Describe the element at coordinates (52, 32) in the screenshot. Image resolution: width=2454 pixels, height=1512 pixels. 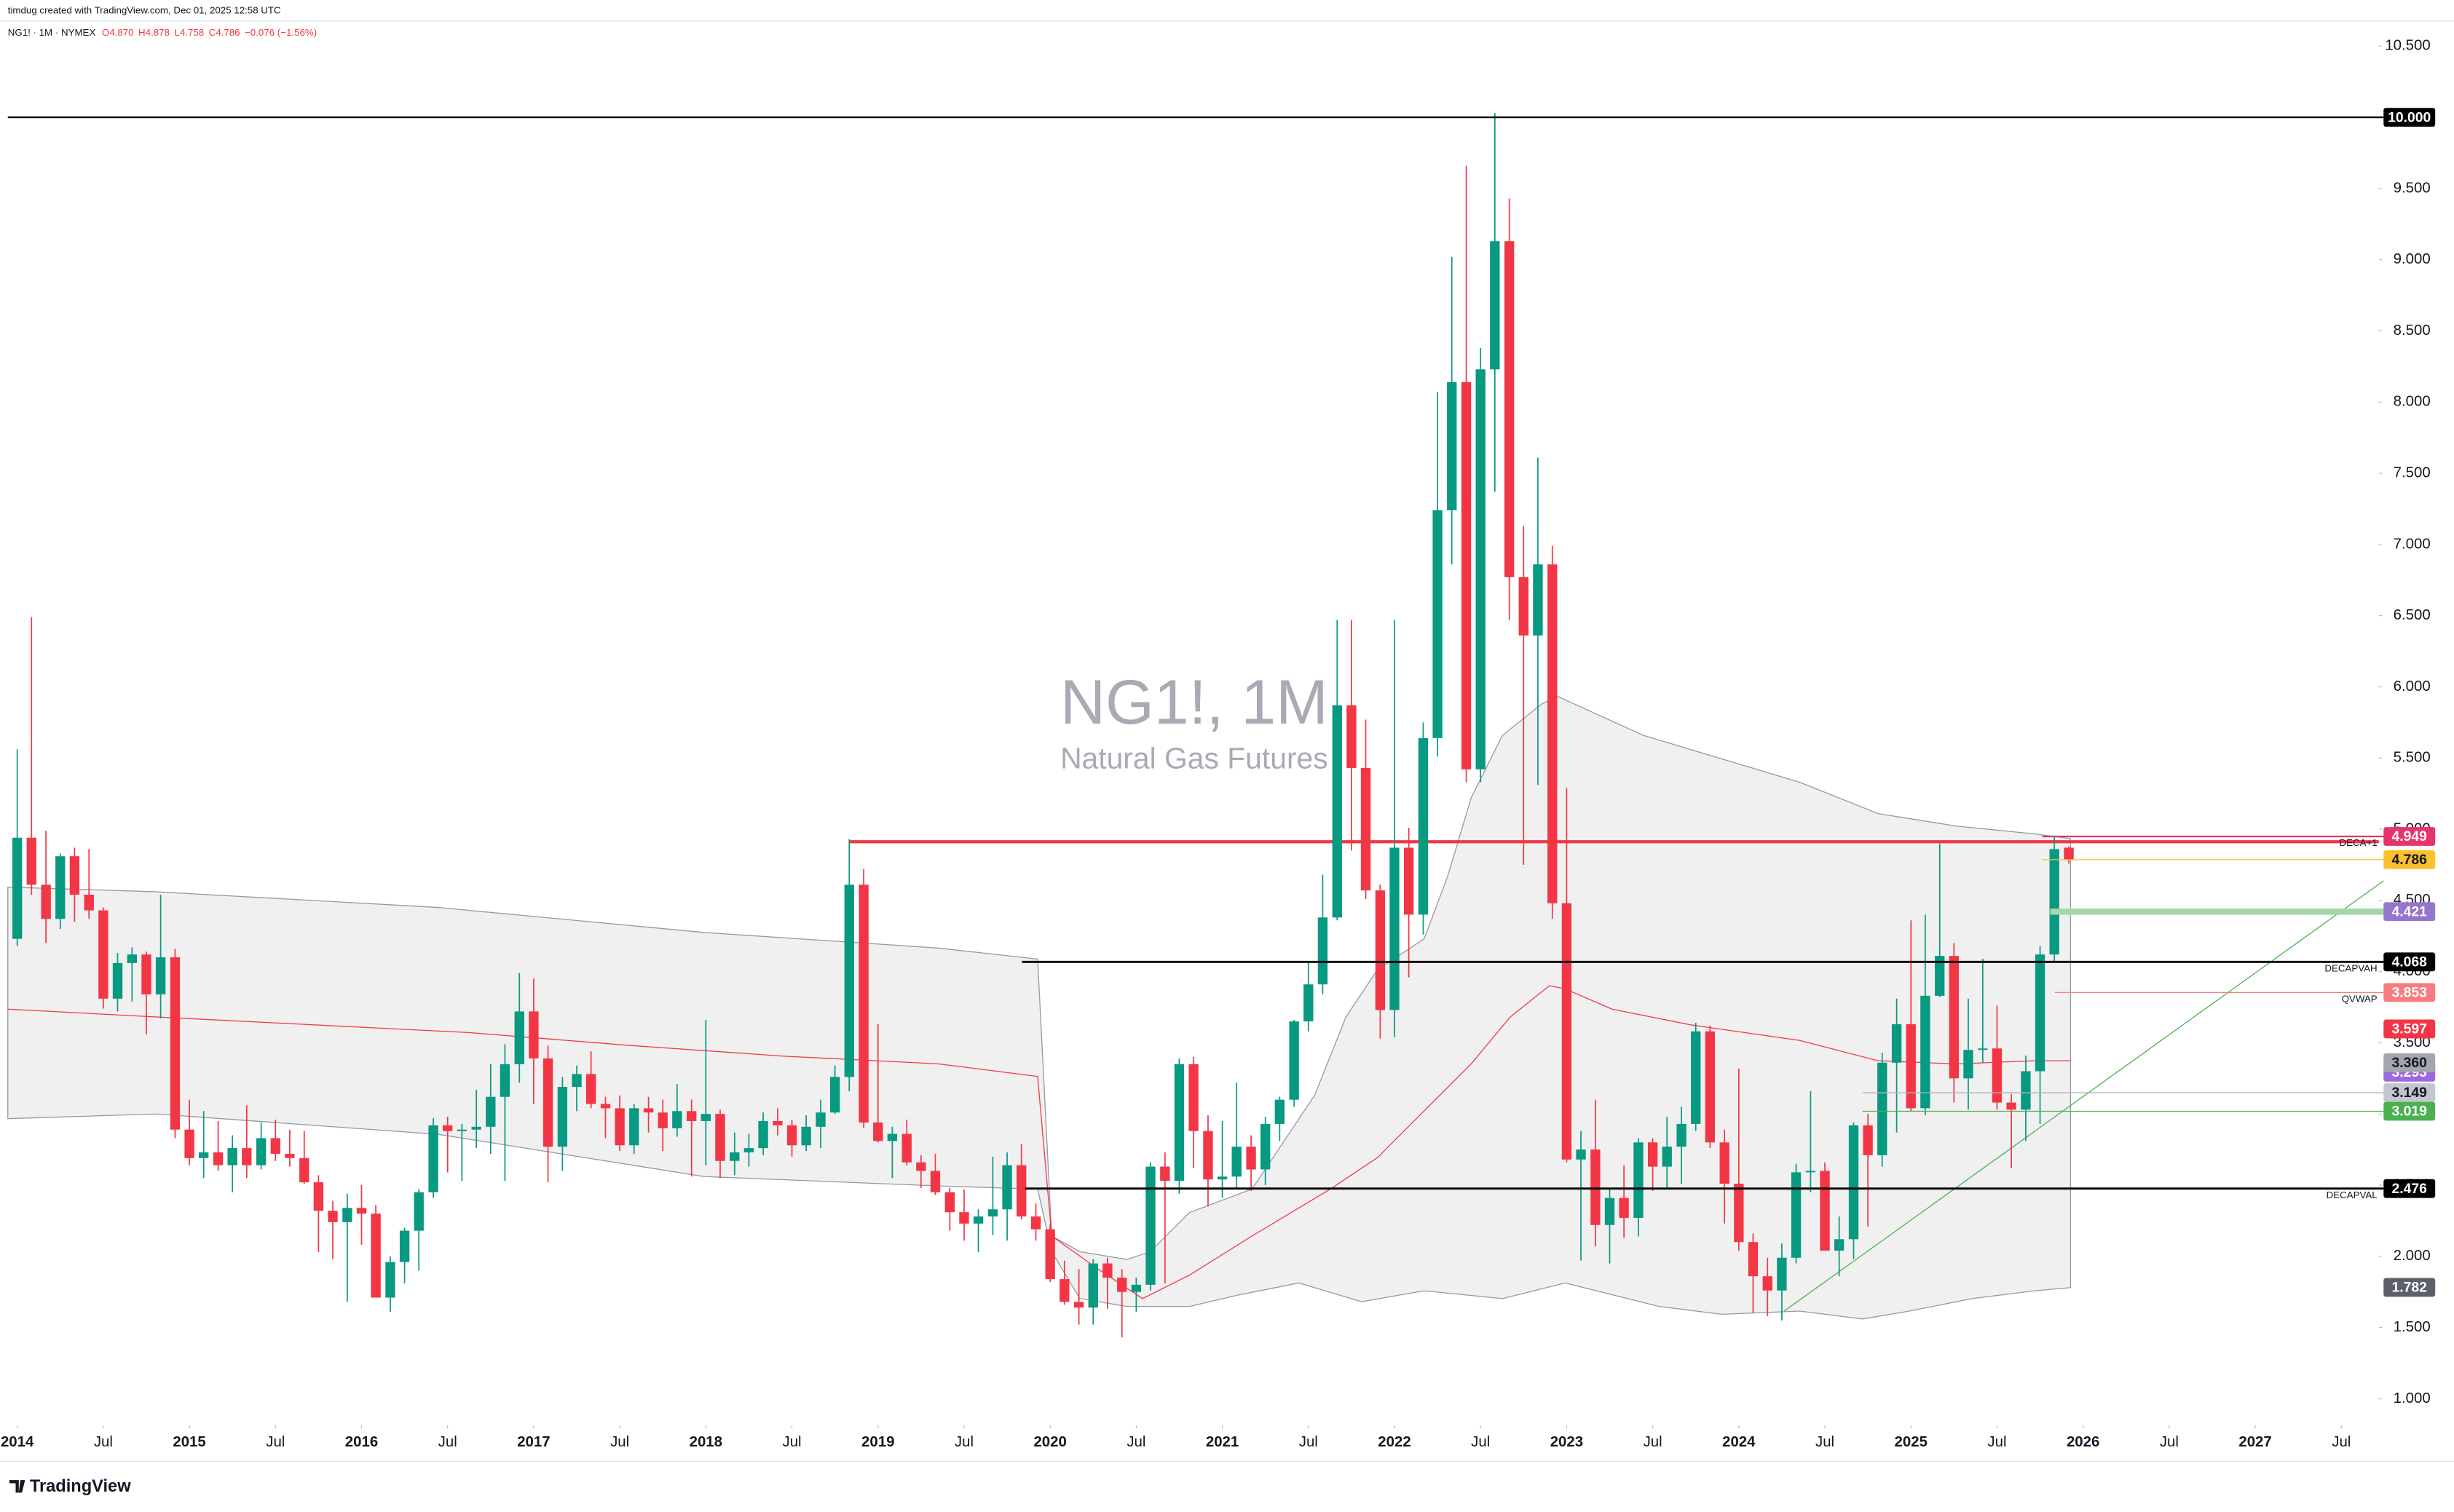
I see `symbol: NG1! · 1M · NYMEX` at that location.